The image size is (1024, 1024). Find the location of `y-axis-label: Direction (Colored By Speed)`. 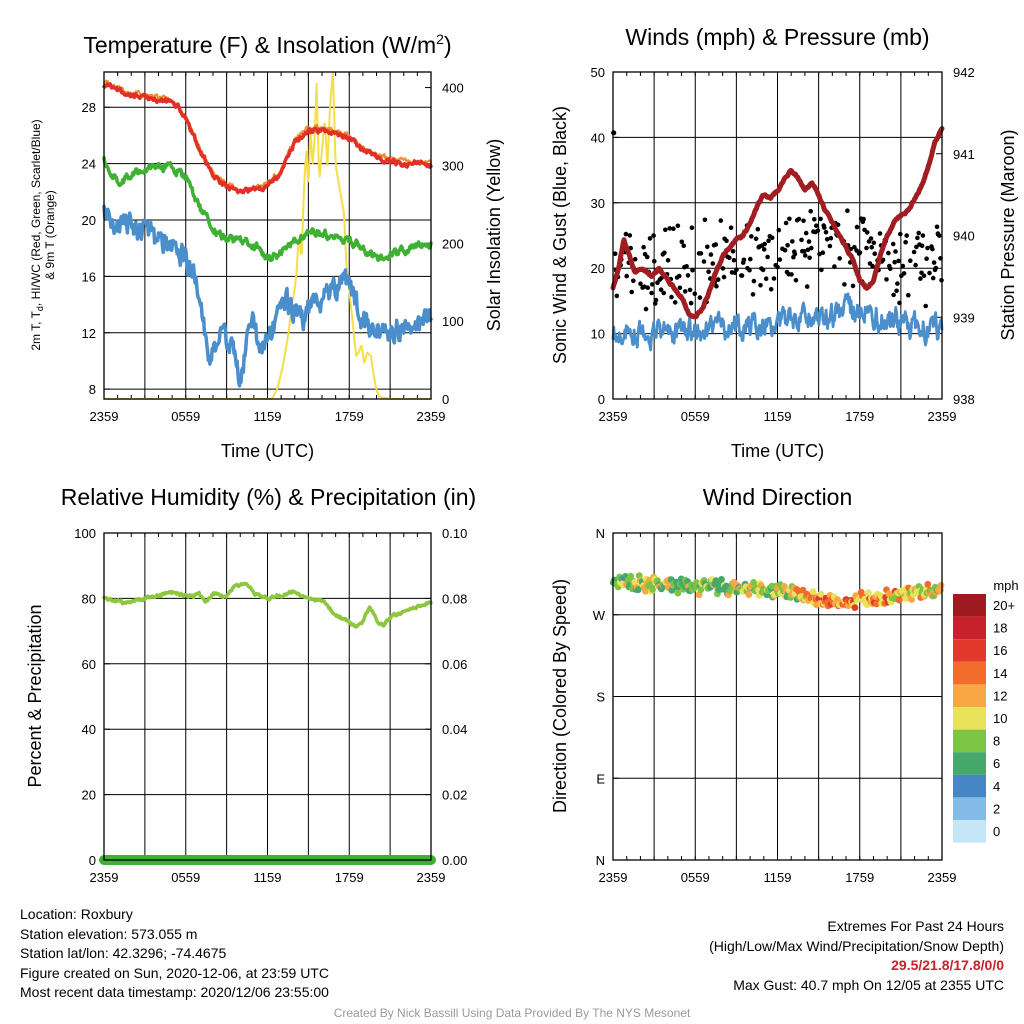

y-axis-label: Direction (Colored By Speed) is located at coordinates (560, 696).